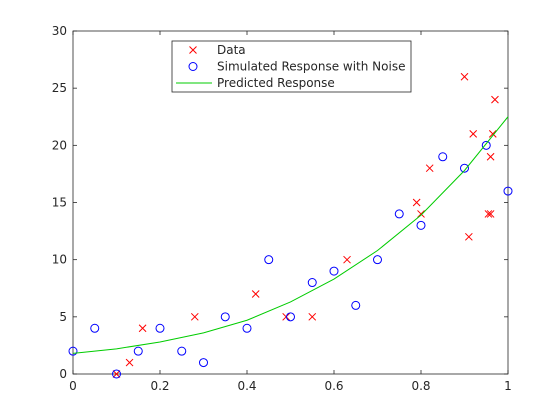 This screenshot has height=420, width=560. I want to click on x-tick-label: 0.8, so click(420, 386).